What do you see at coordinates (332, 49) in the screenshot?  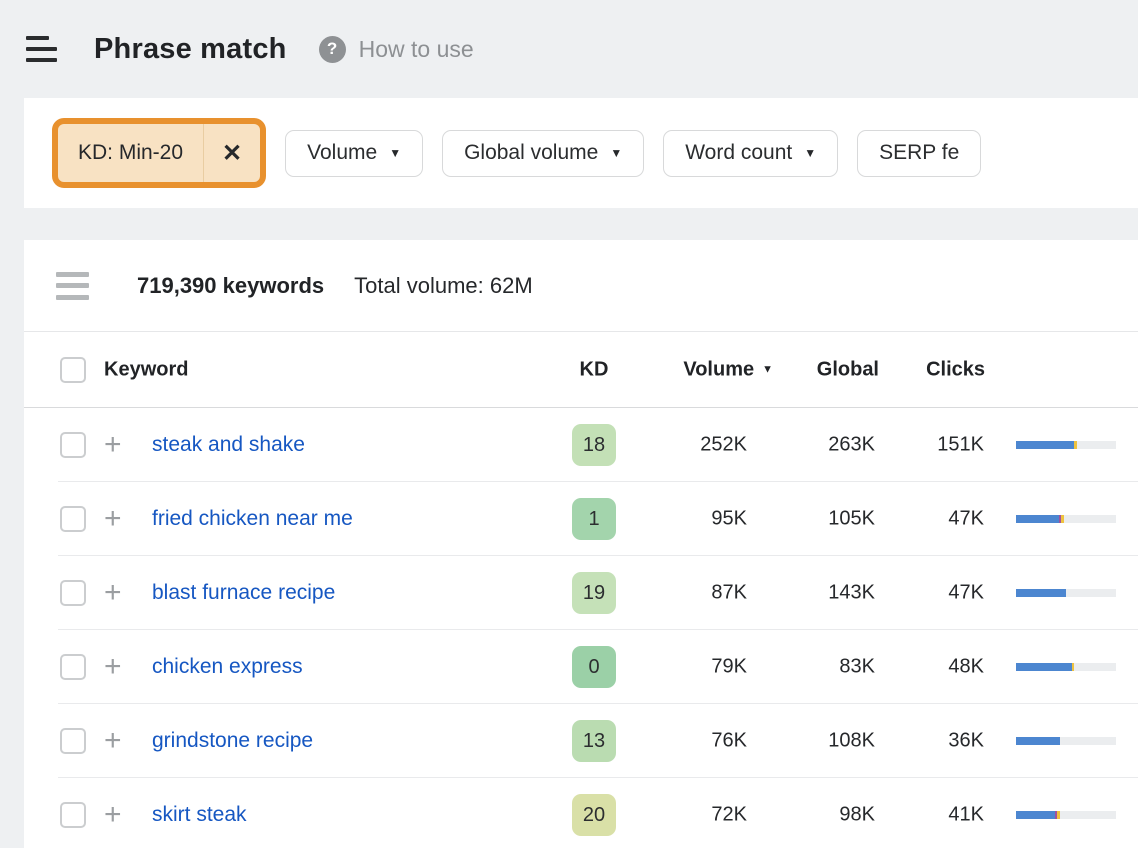 I see `help-icon: ?` at bounding box center [332, 49].